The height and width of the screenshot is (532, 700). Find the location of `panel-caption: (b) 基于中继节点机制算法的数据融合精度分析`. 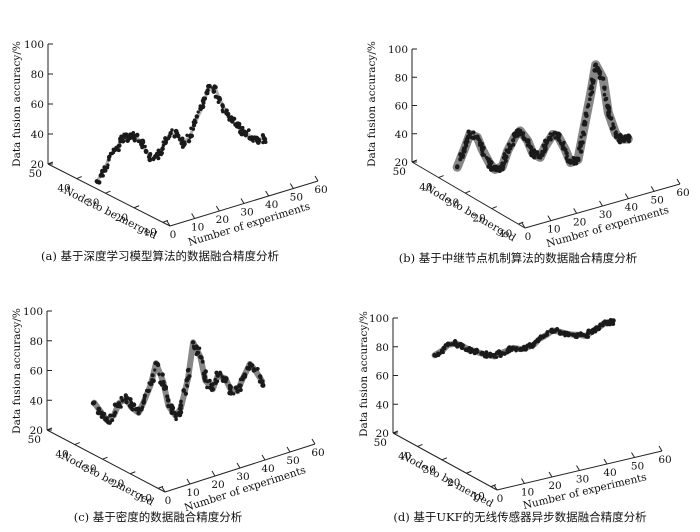

panel-caption: (b) 基于中继节点机制算法的数据融合精度分析 is located at coordinates (518, 258).